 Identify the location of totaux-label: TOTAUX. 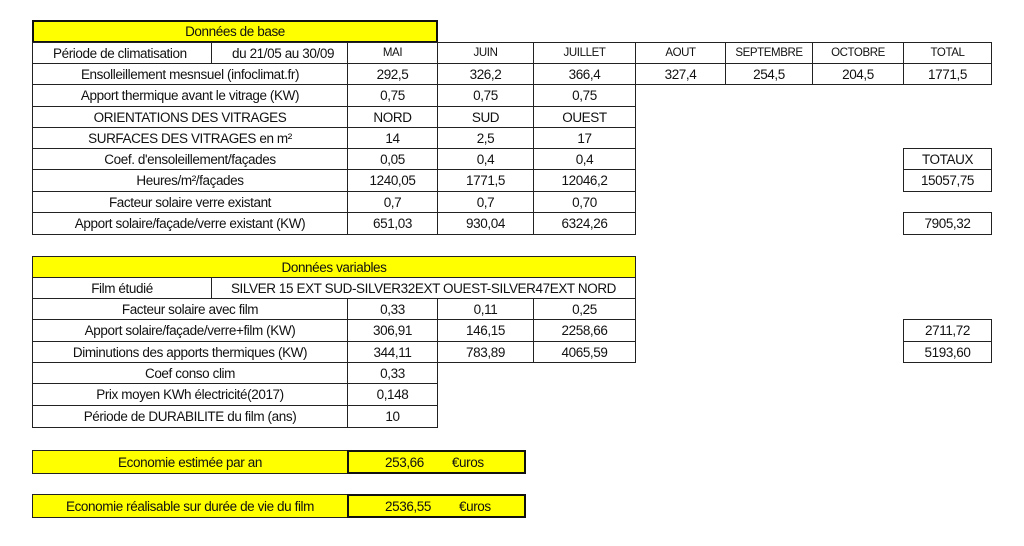
(947, 159).